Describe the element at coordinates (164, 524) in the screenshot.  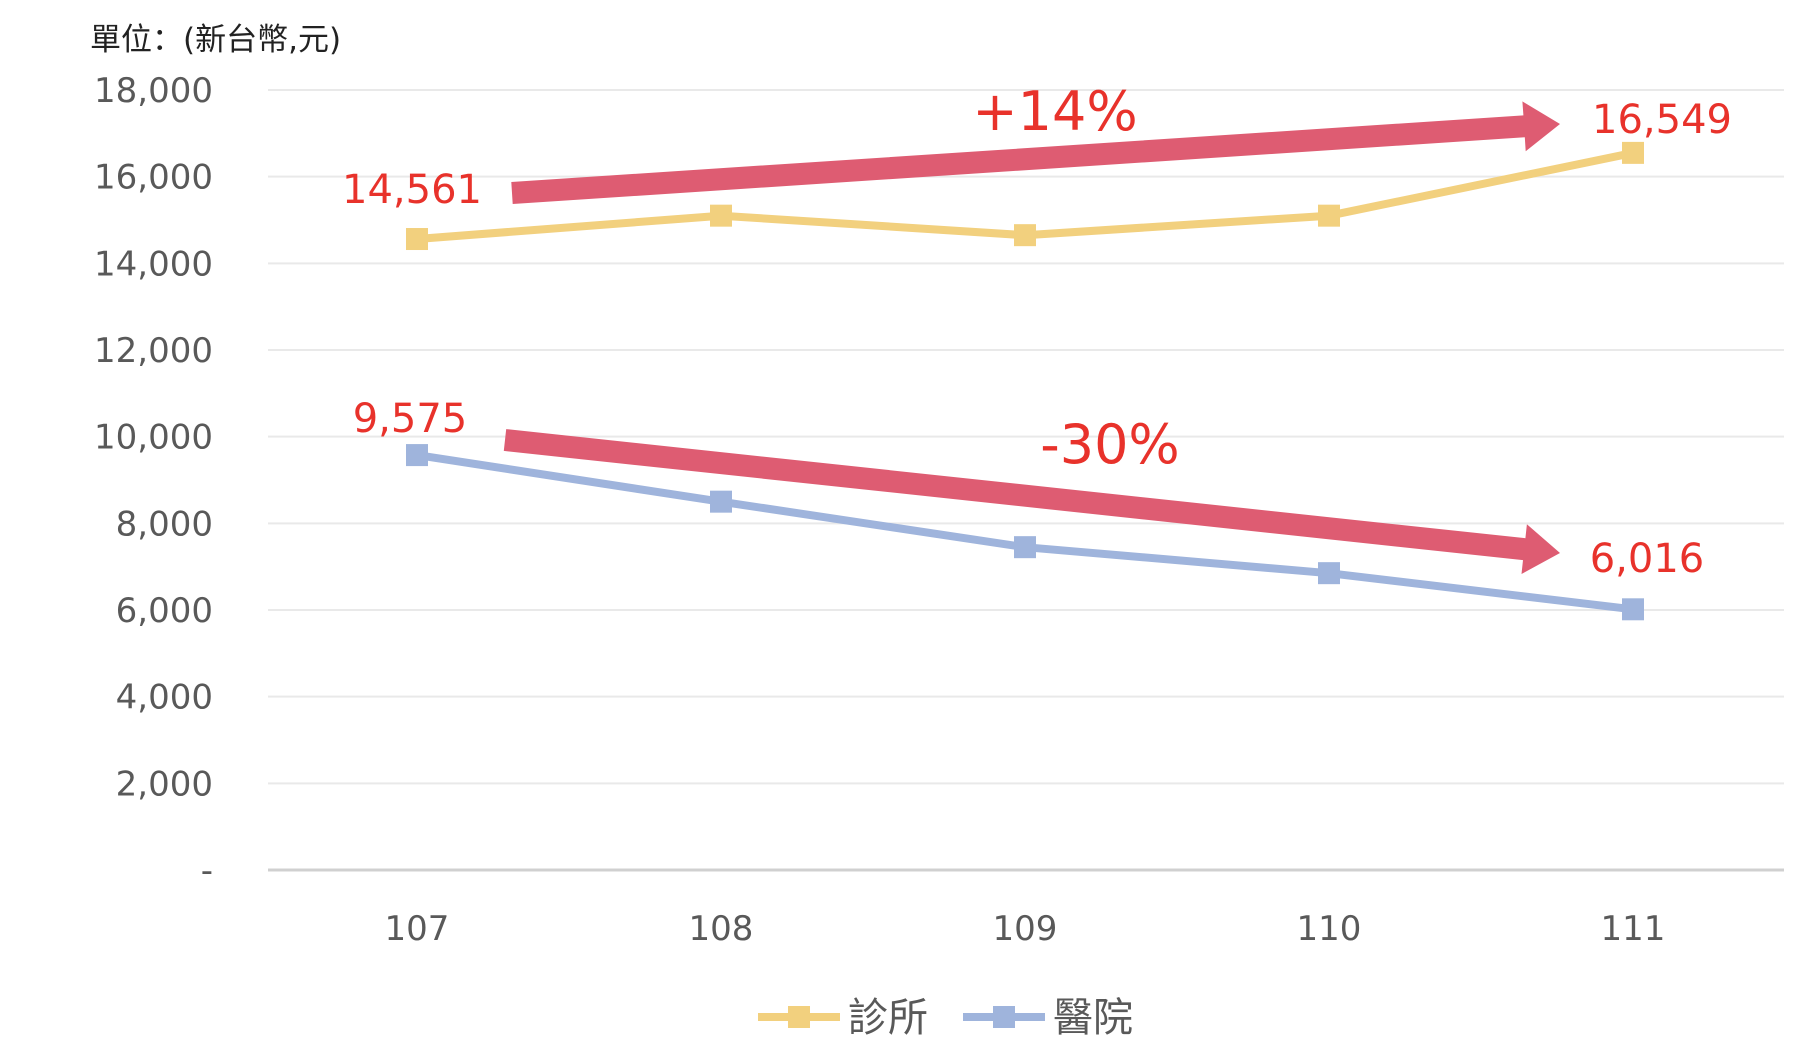
I see `y-tick-label: 8,000` at that location.